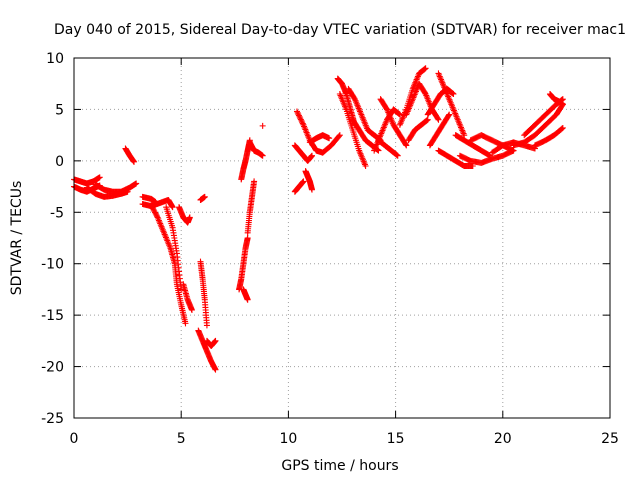  Describe the element at coordinates (59, 162) in the screenshot. I see `y-tick-label: 0` at that location.